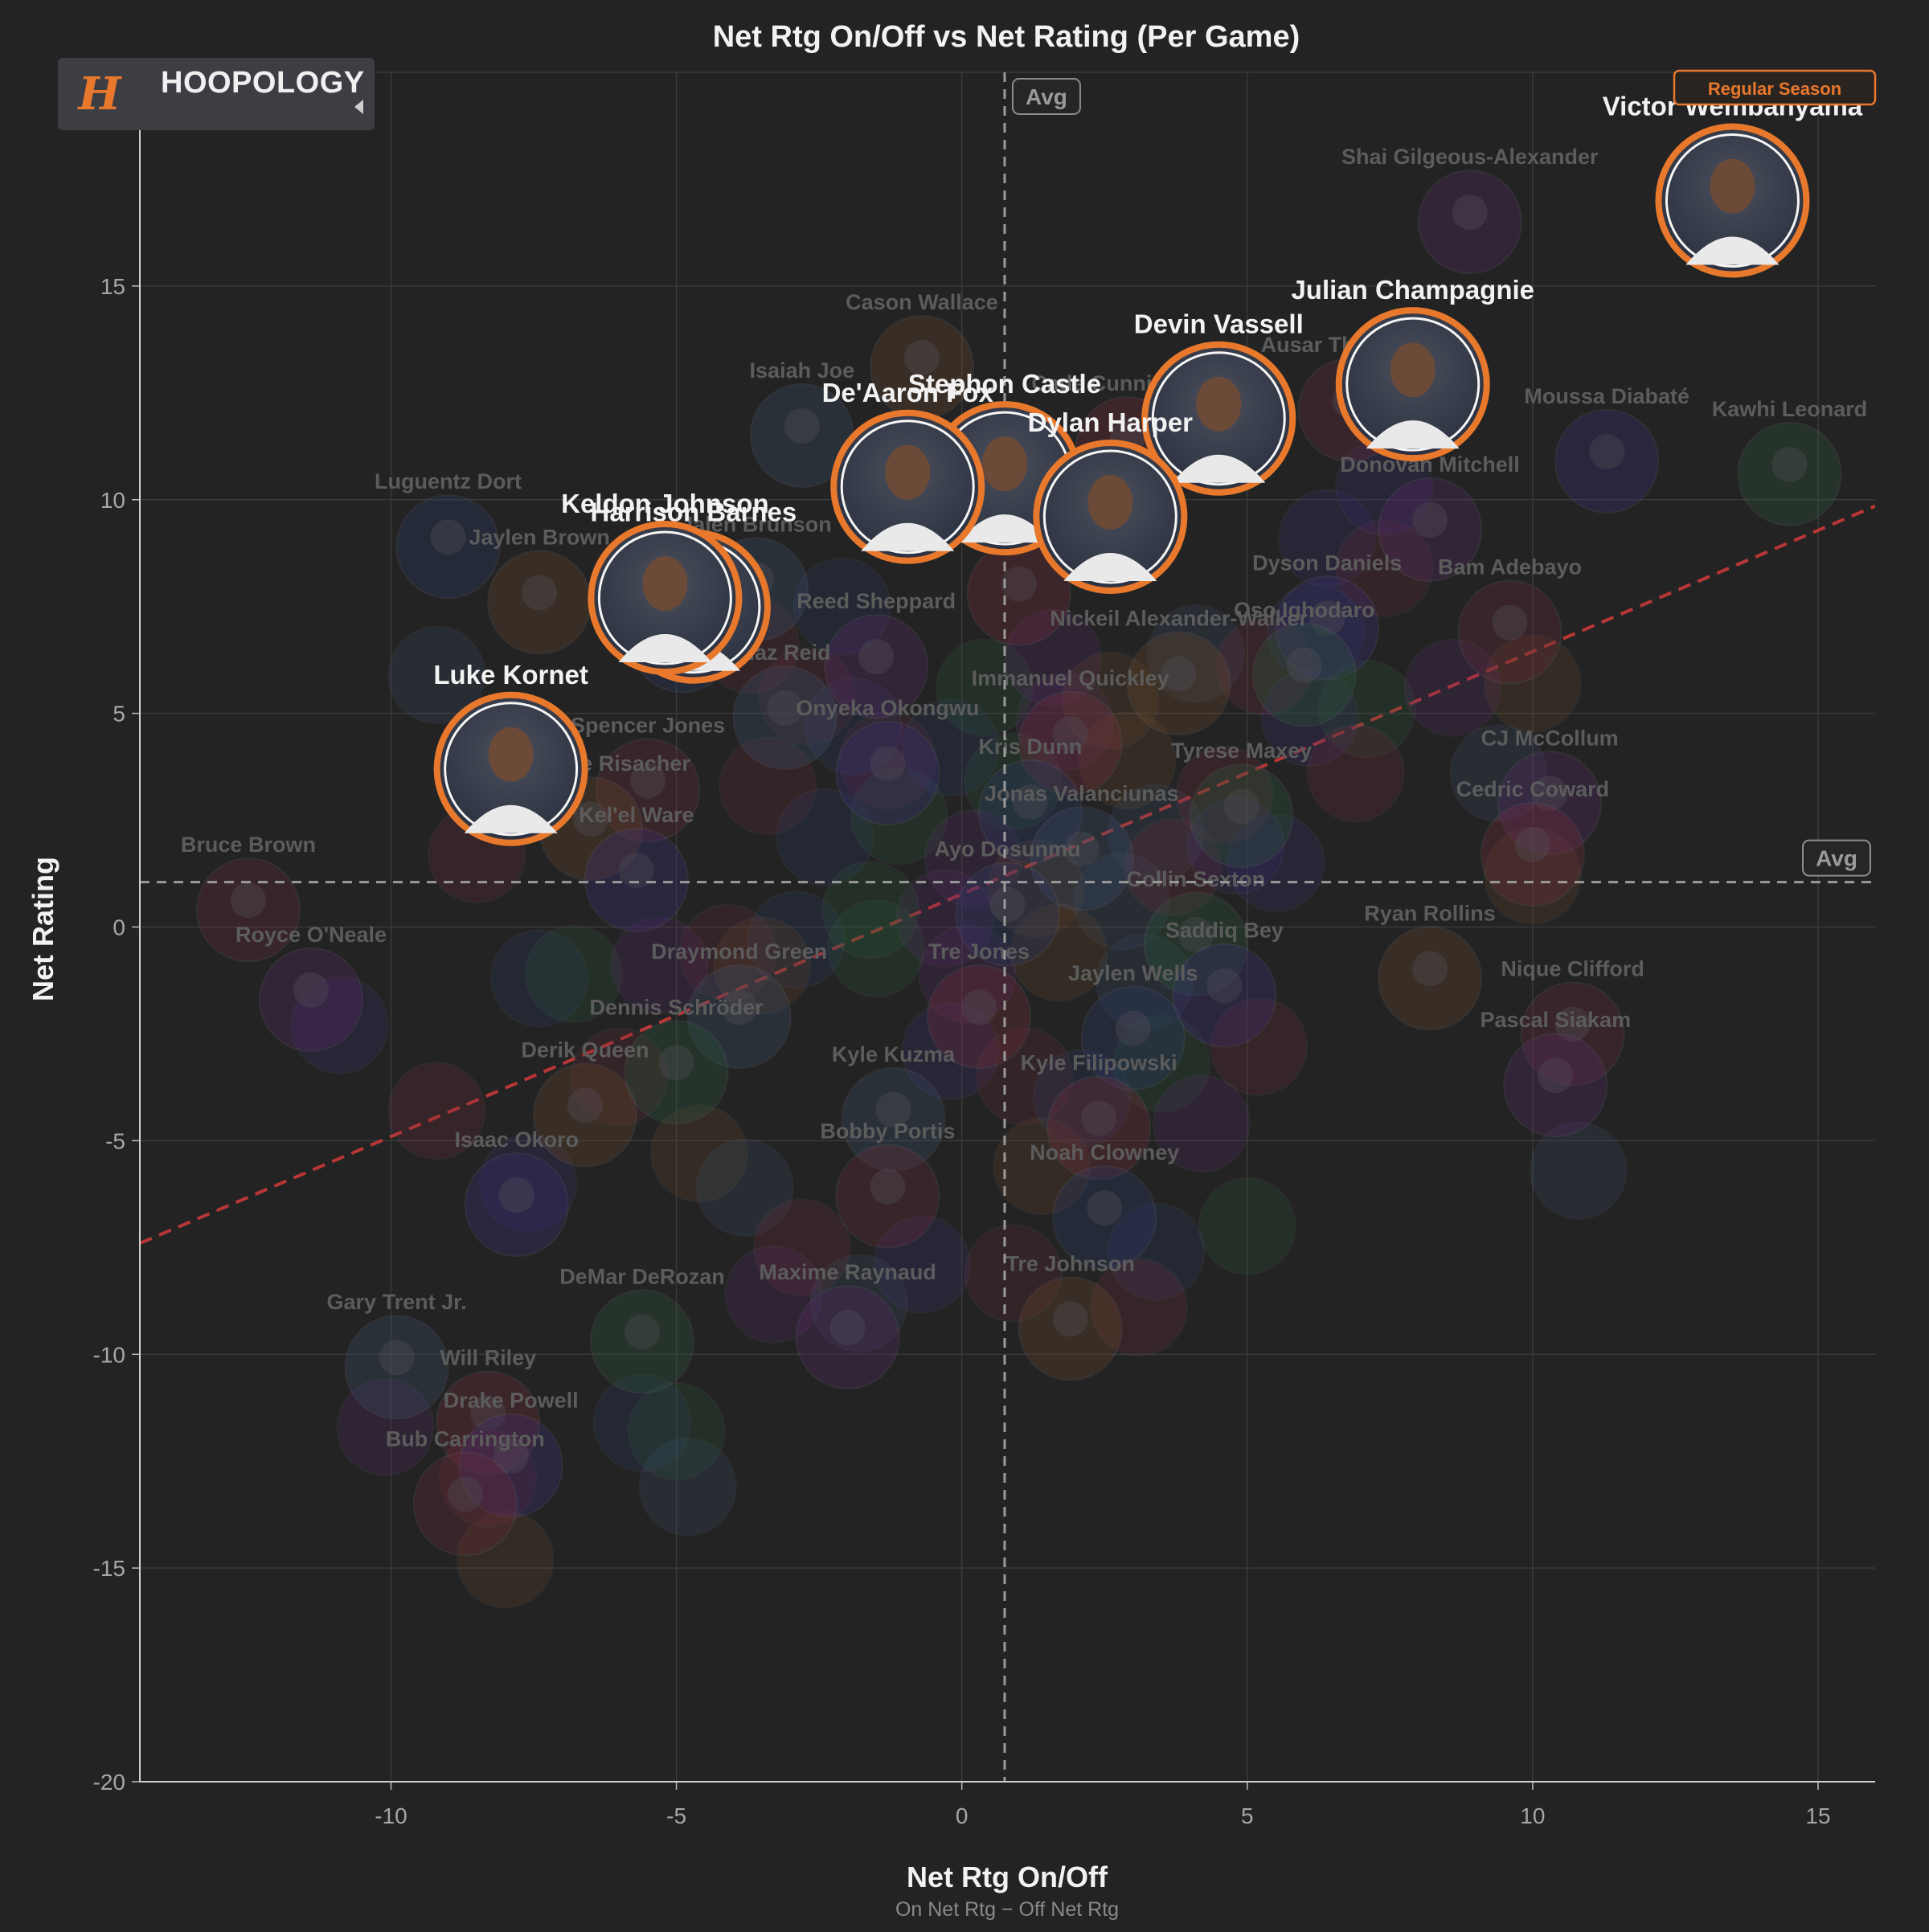 The width and height of the screenshot is (1929, 1932). Describe the element at coordinates (677, 1007) in the screenshot. I see `player-label-faded: Dennis Schröder` at that location.